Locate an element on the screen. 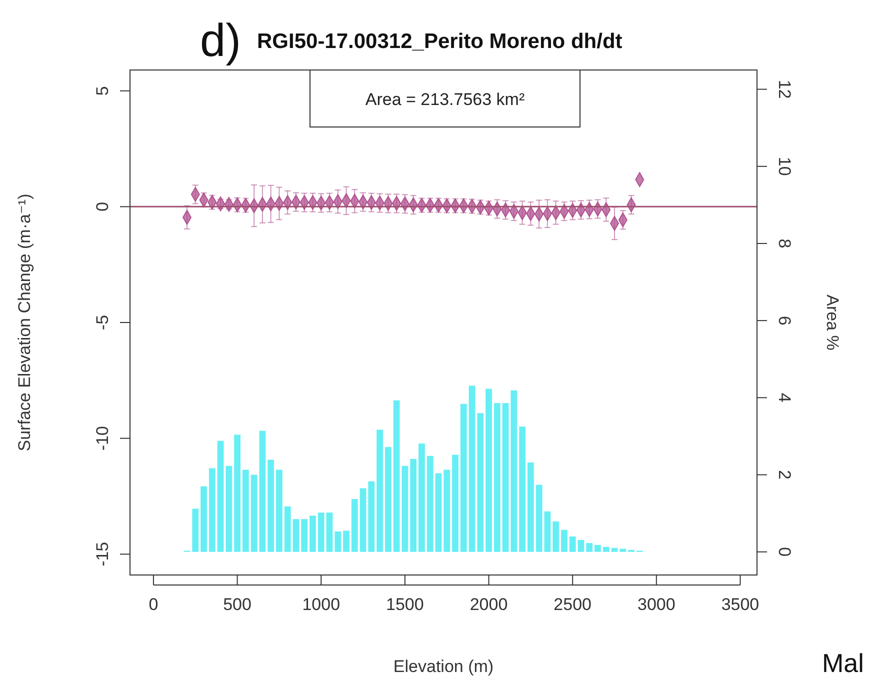  x-tick-label: 2000 is located at coordinates (489, 604).